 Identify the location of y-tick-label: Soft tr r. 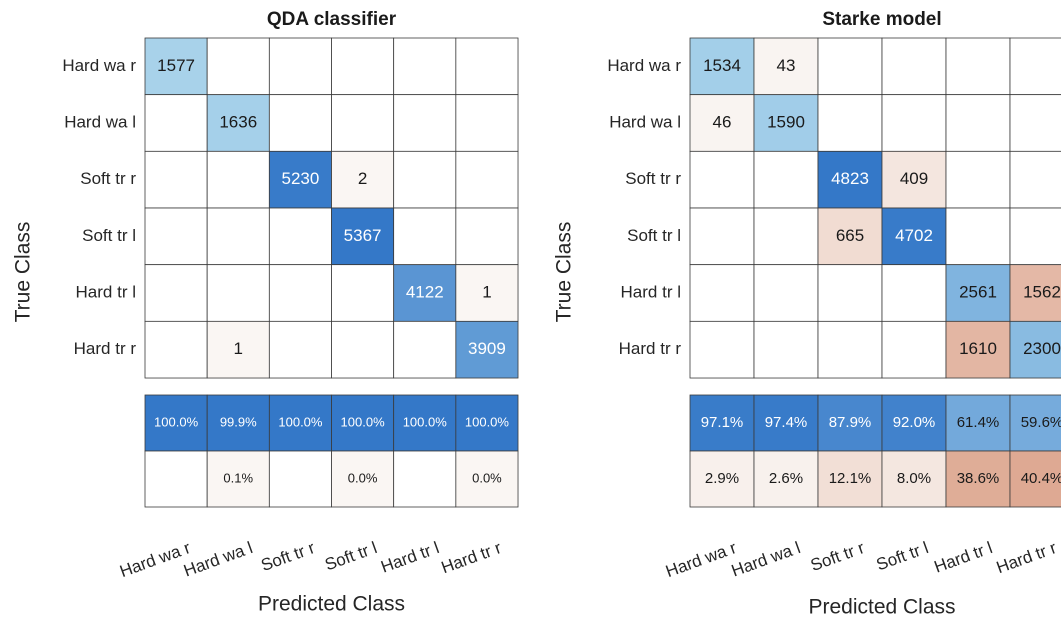
(653, 178).